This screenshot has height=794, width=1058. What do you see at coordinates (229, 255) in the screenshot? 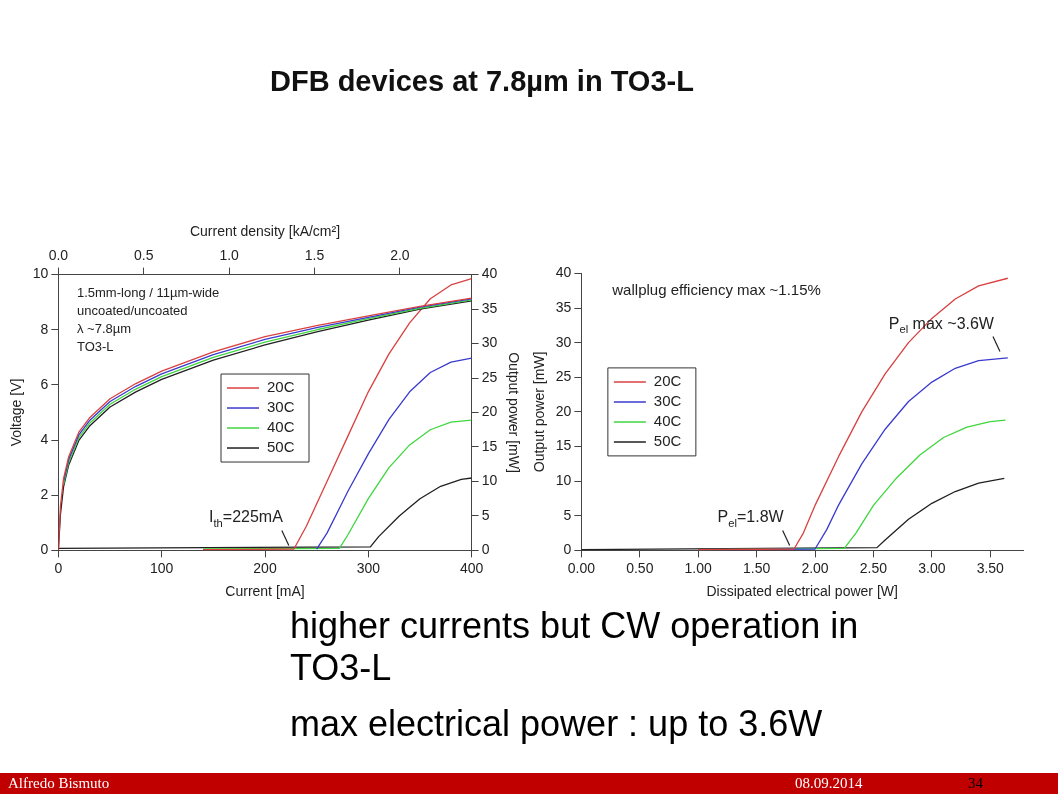
I see `x2-tick-label: 1.0` at bounding box center [229, 255].